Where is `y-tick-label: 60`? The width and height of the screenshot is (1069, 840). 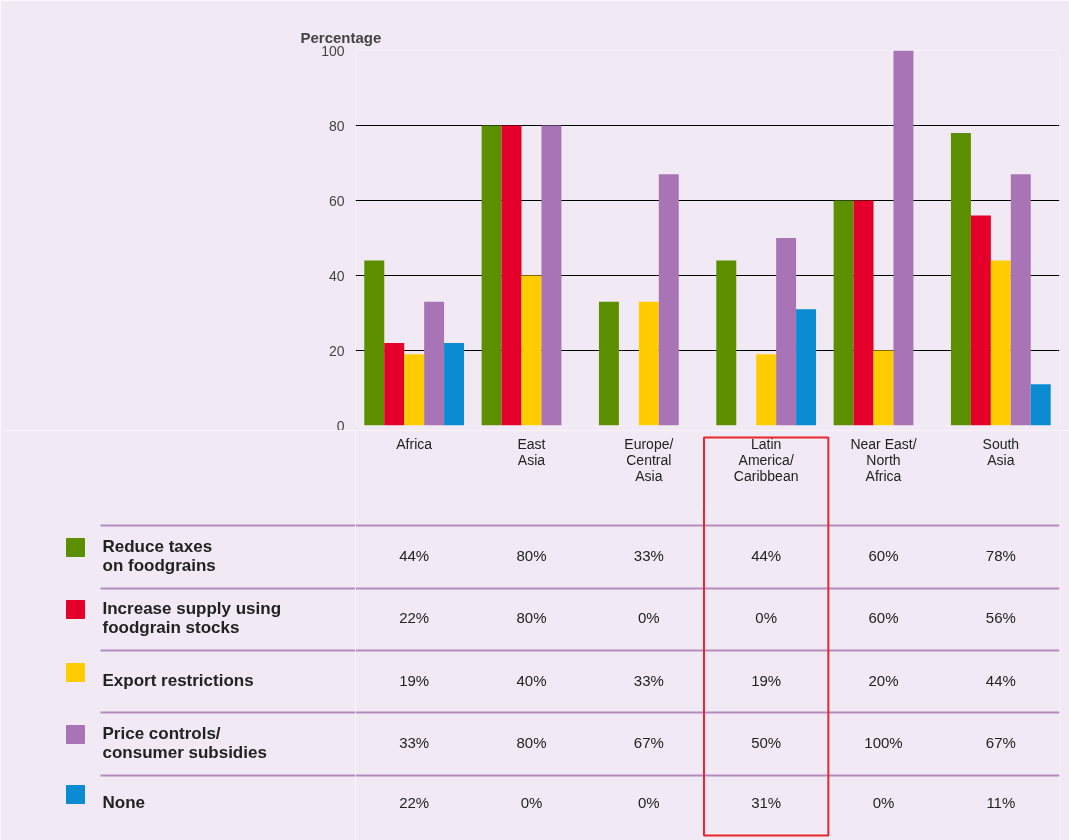
y-tick-label: 60 is located at coordinates (336, 200).